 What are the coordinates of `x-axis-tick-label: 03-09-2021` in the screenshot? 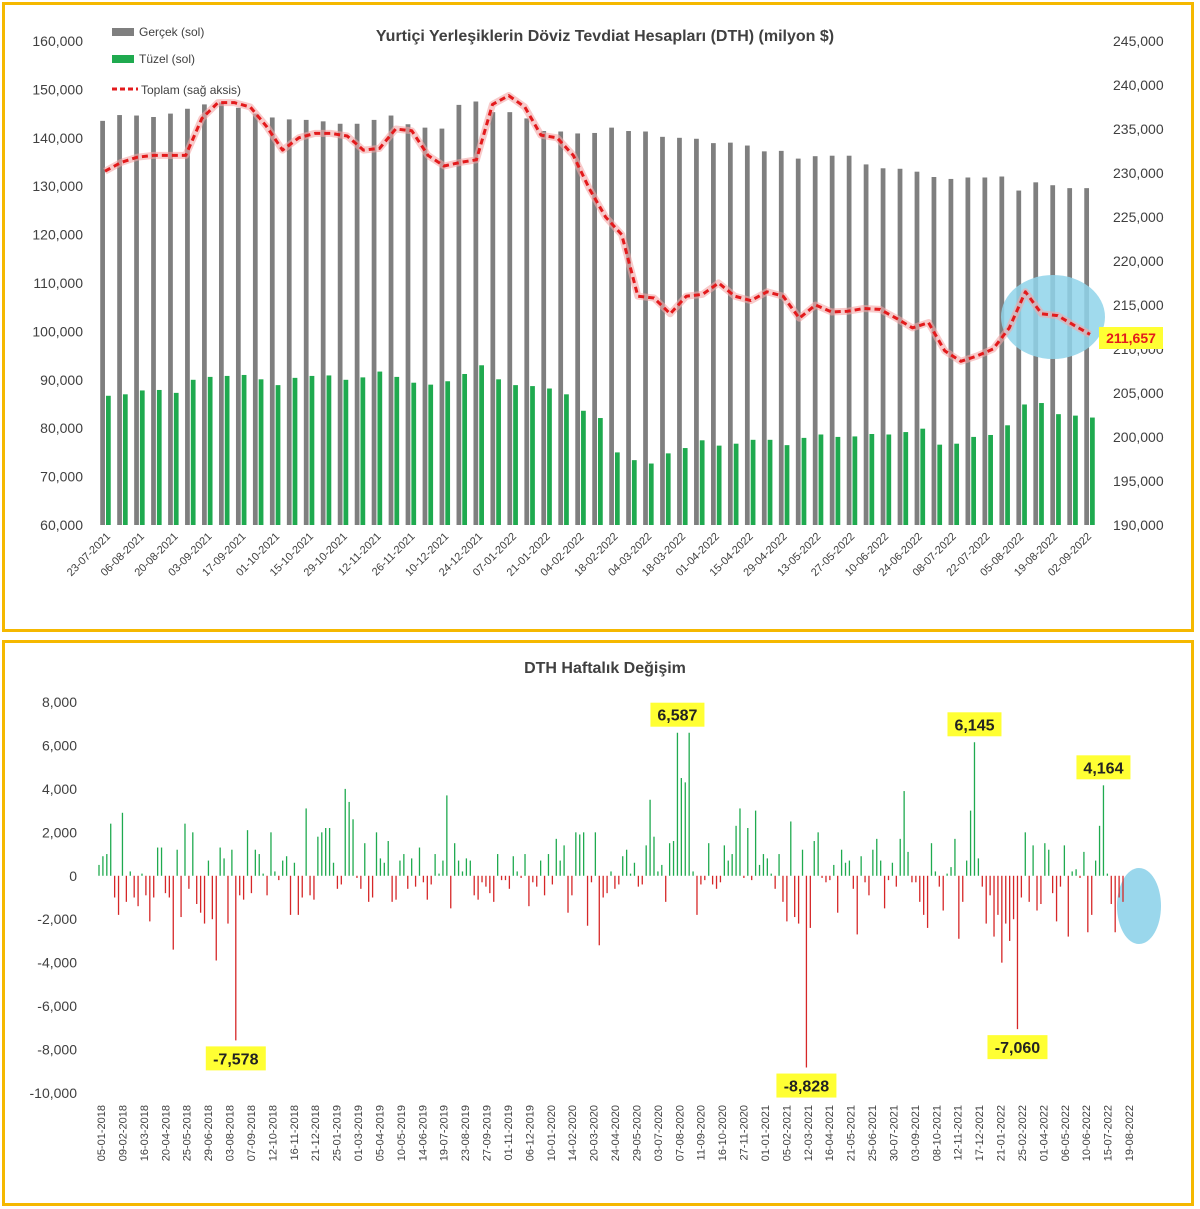 It's located at (916, 1133).